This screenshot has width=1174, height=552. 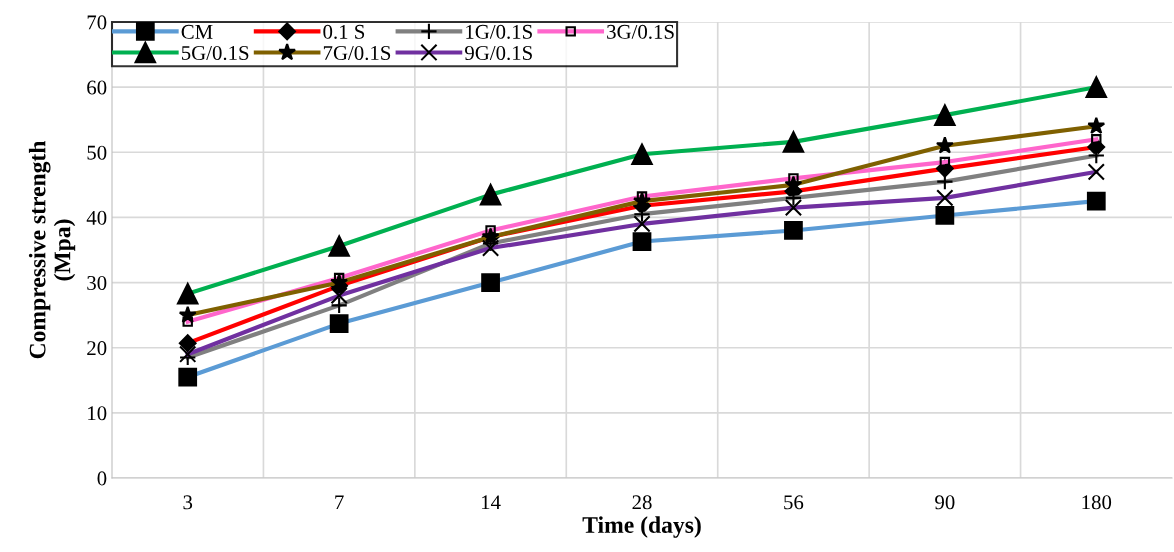 I want to click on x-tick-label: 7, so click(x=339, y=502).